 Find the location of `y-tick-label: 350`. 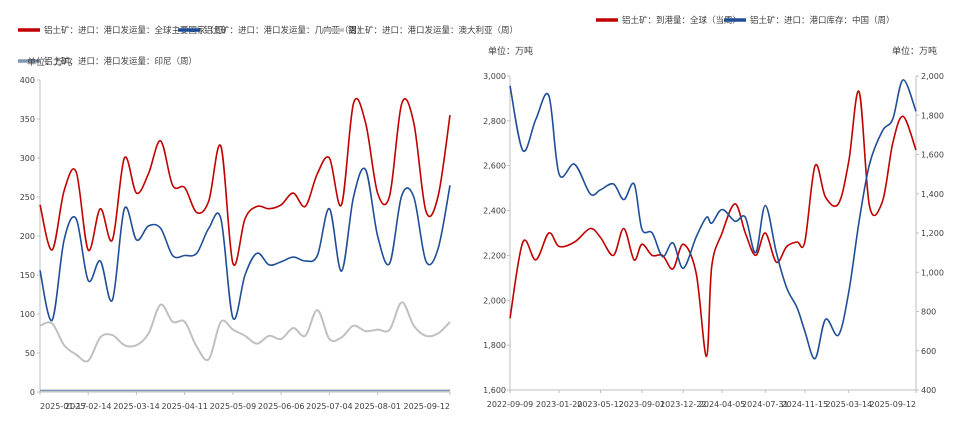

y-tick-label: 350 is located at coordinates (27, 119).